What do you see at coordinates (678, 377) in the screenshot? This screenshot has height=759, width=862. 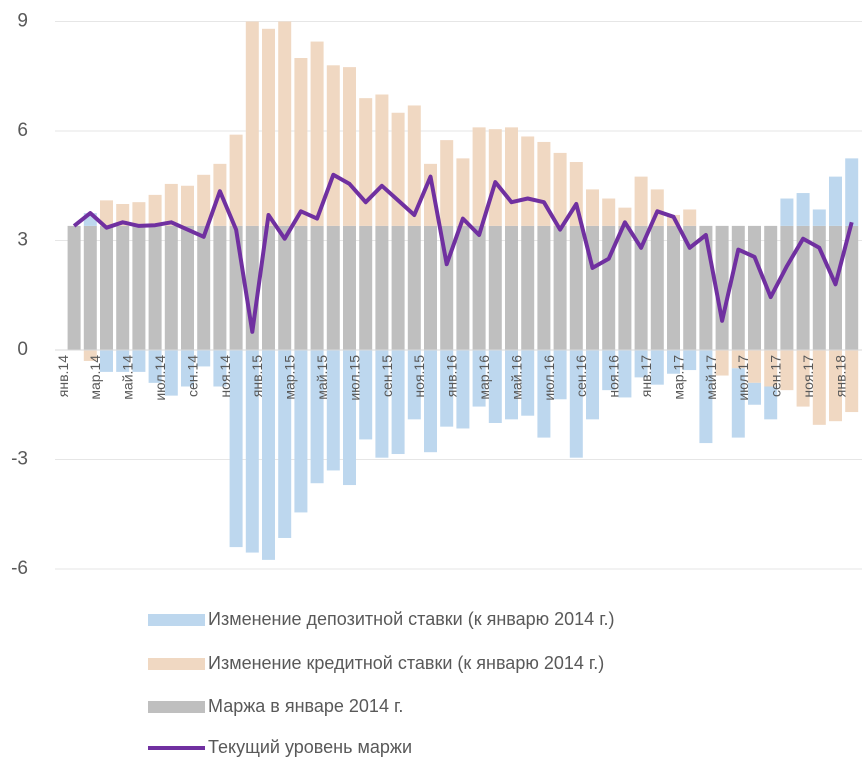 I see `x-tick-label: мар.17` at bounding box center [678, 377].